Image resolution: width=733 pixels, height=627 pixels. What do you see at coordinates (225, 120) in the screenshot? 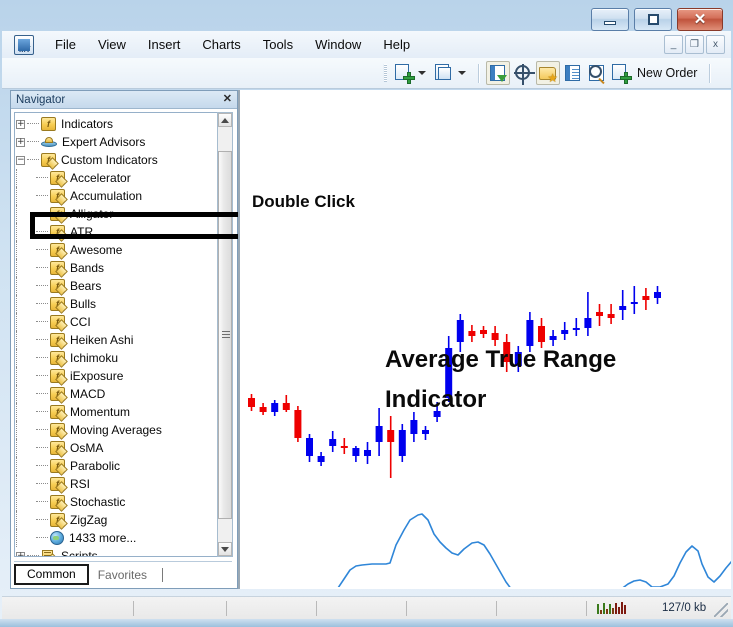
I see `scroll-up-button` at bounding box center [225, 120].